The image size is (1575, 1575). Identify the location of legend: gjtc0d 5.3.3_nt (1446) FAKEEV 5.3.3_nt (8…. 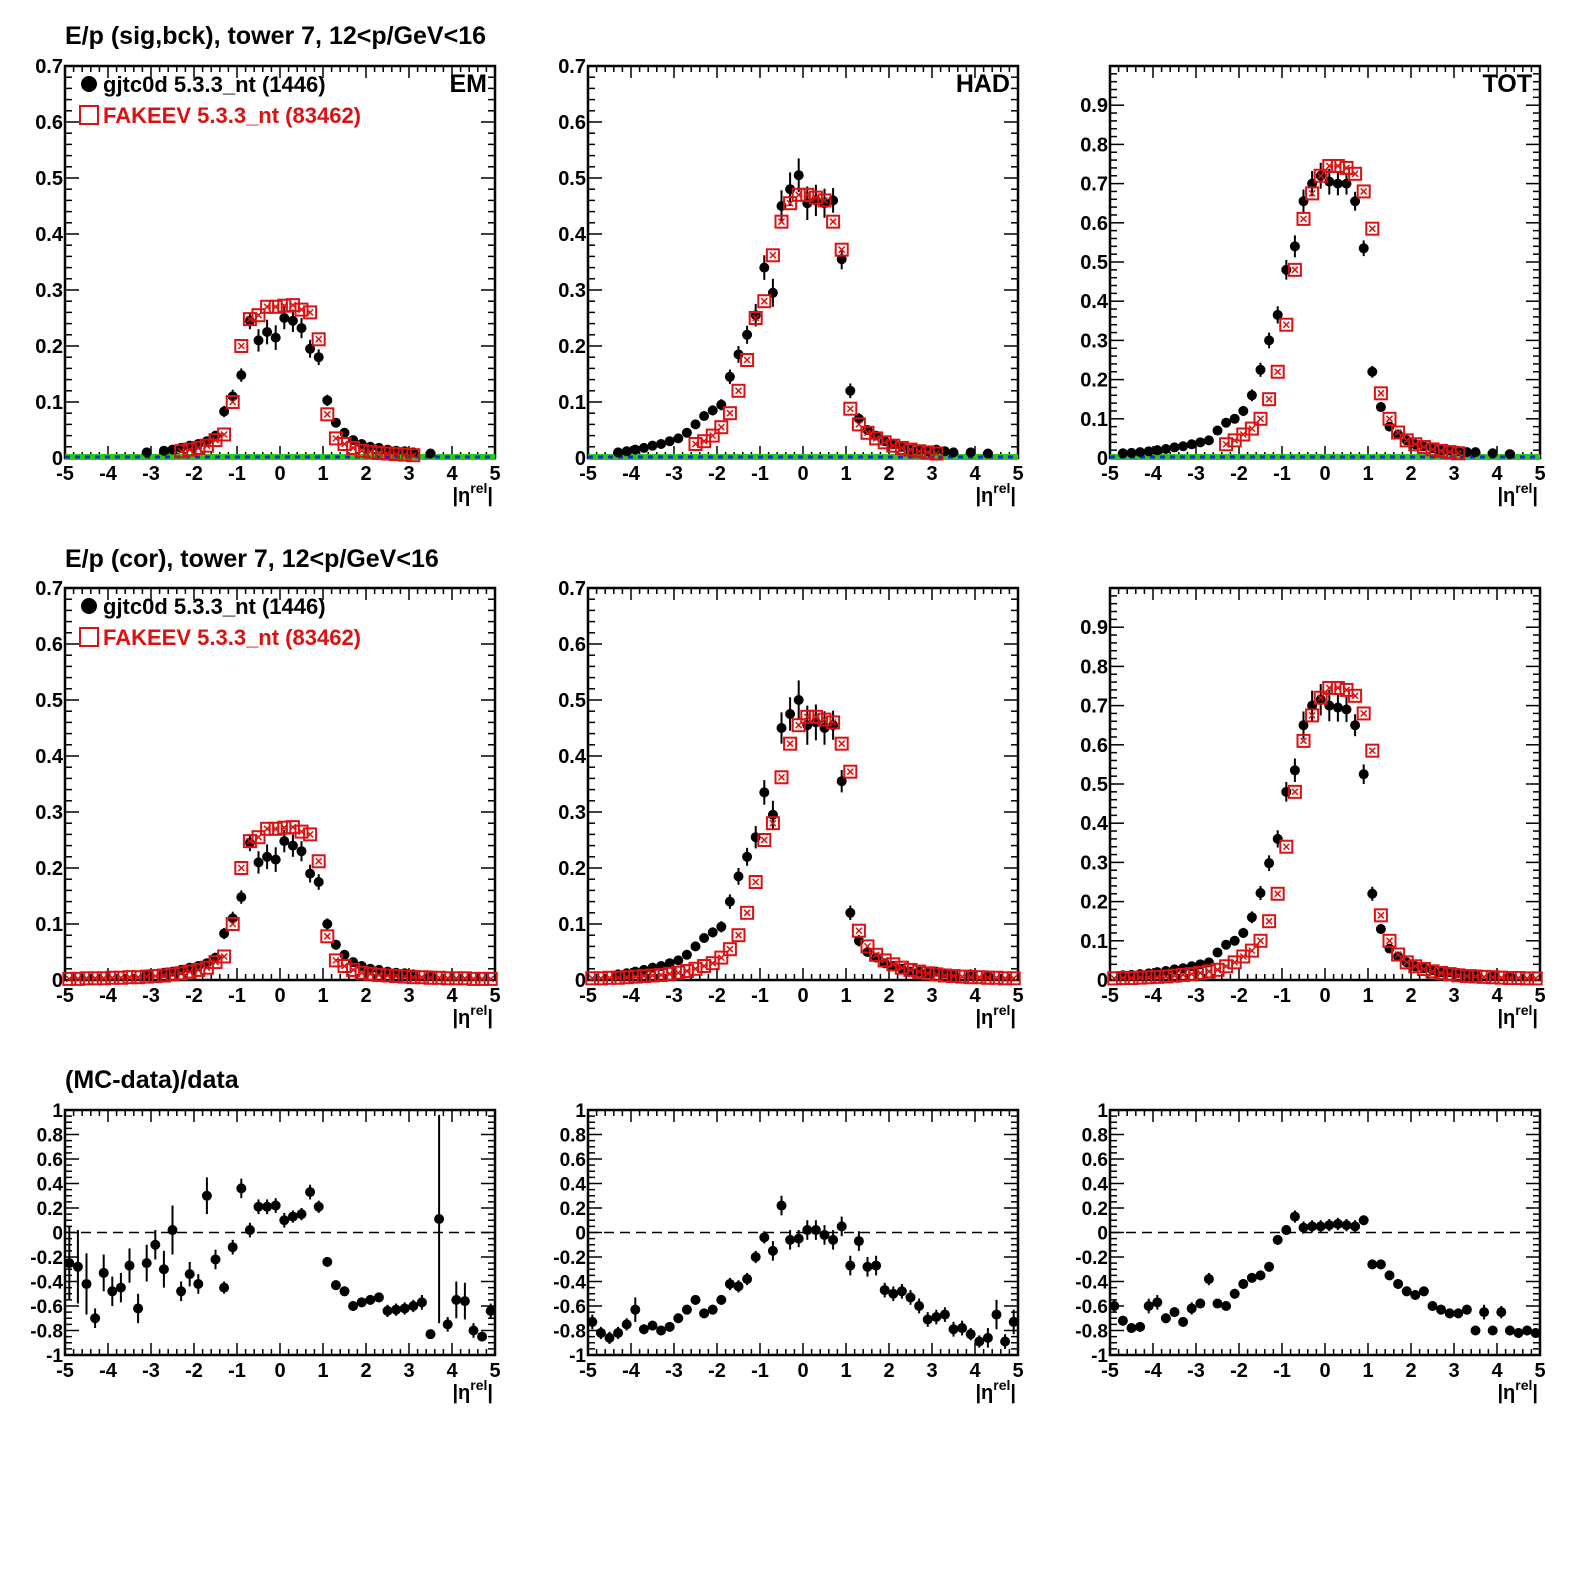
(220, 100).